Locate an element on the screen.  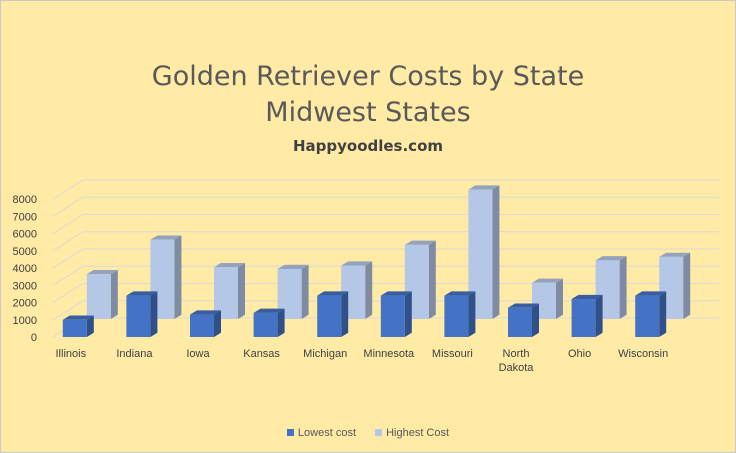
x-tick-label: Iowa is located at coordinates (198, 354).